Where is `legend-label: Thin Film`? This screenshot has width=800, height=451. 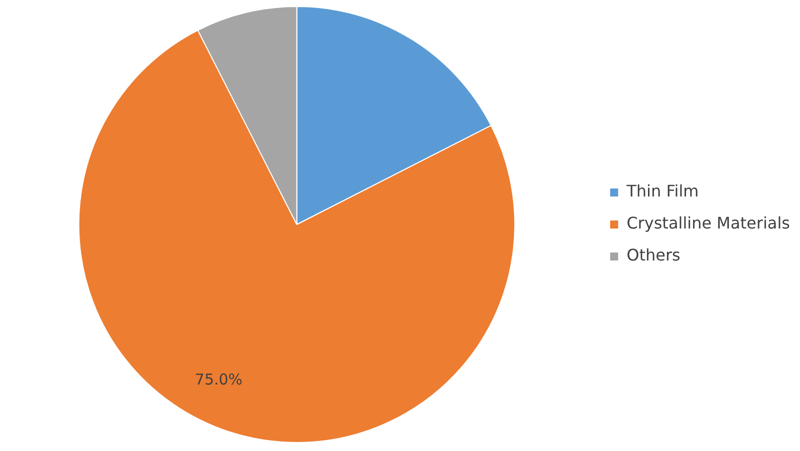 legend-label: Thin Film is located at coordinates (662, 191).